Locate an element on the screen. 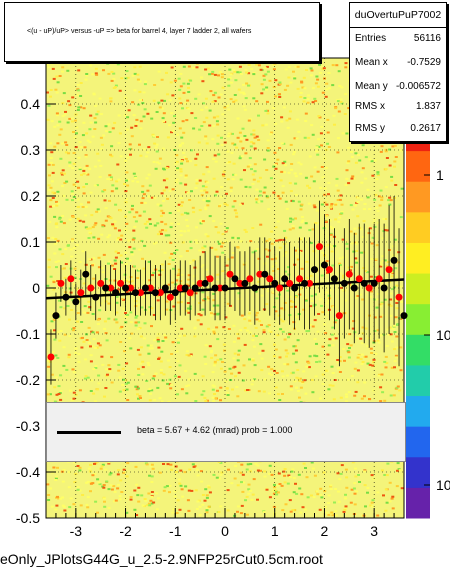 This screenshot has width=450, height=575. y-tick-label: -0.4 is located at coordinates (28, 472).